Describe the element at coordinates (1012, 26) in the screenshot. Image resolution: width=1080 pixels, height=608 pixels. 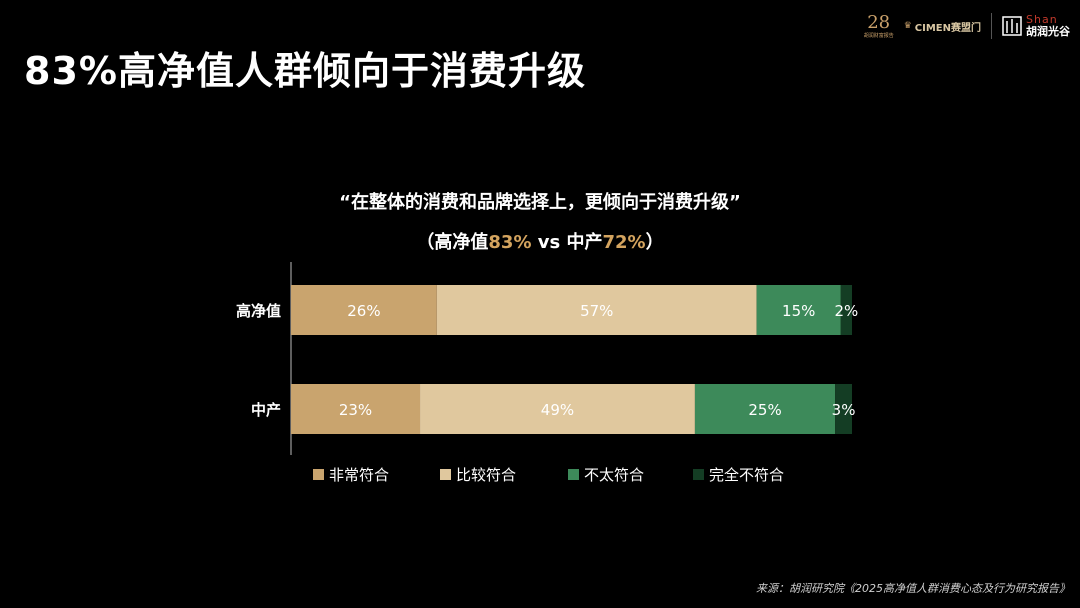
I see `shan-mark-icon` at that location.